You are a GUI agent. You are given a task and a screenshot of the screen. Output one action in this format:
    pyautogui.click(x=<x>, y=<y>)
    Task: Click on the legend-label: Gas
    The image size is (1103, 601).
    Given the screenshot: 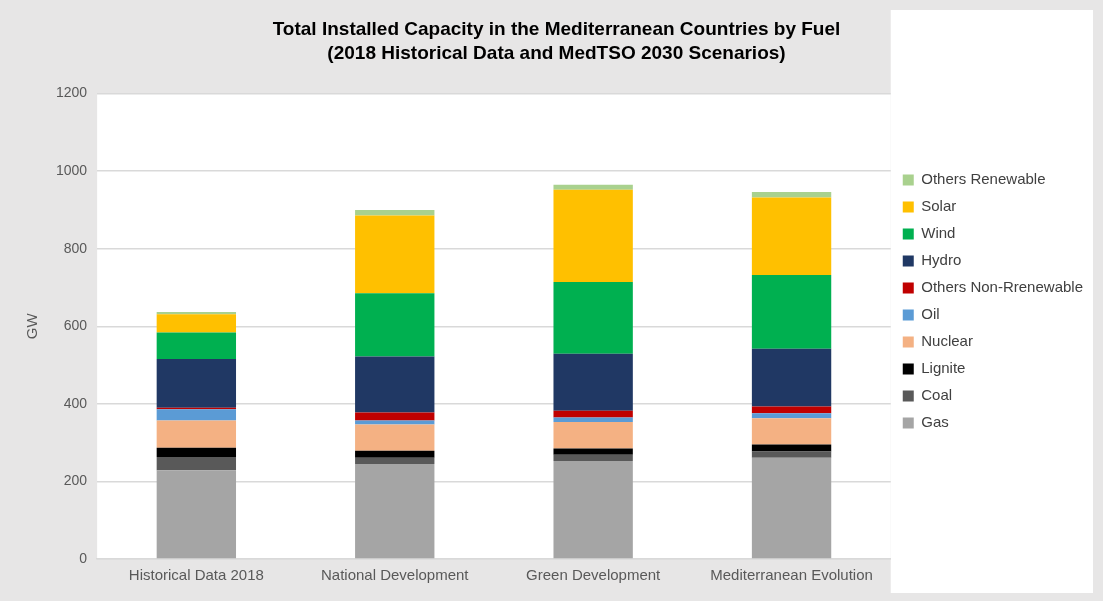 What is the action you would take?
    pyautogui.click(x=935, y=422)
    